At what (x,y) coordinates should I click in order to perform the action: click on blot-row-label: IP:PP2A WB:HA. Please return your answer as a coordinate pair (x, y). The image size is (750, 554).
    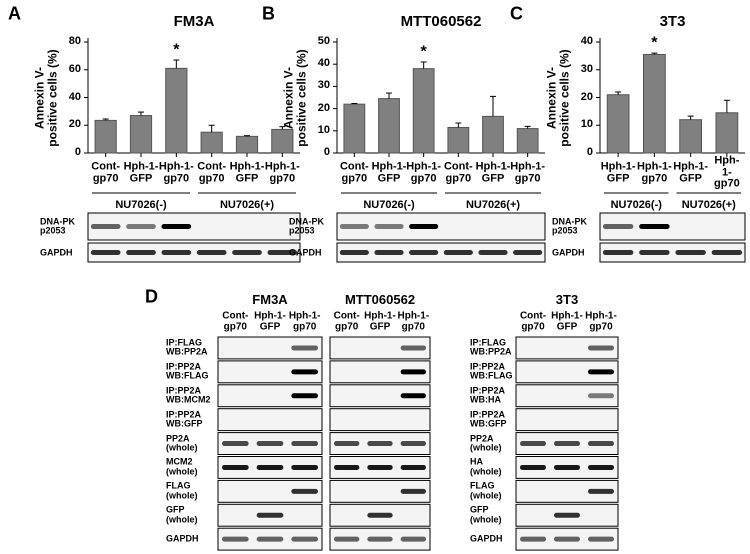
    Looking at the image, I should click on (488, 395).